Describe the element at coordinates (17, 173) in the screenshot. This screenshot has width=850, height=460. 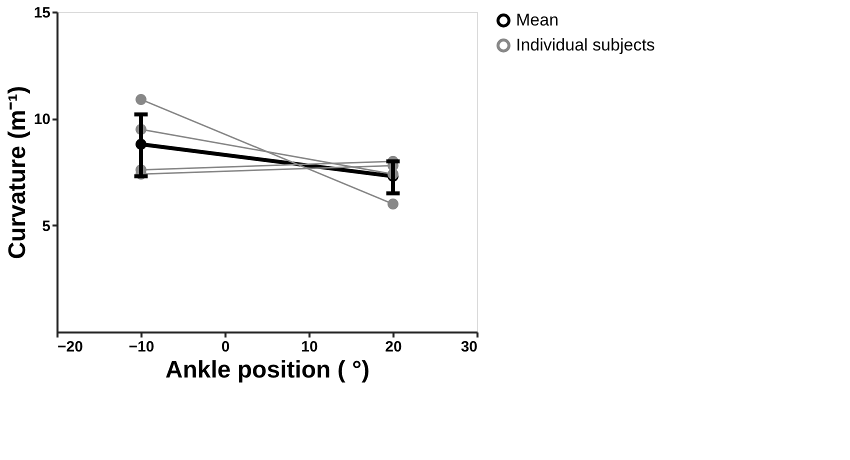
I see `y-axis-title: Curvature (m⁻¹)` at that location.